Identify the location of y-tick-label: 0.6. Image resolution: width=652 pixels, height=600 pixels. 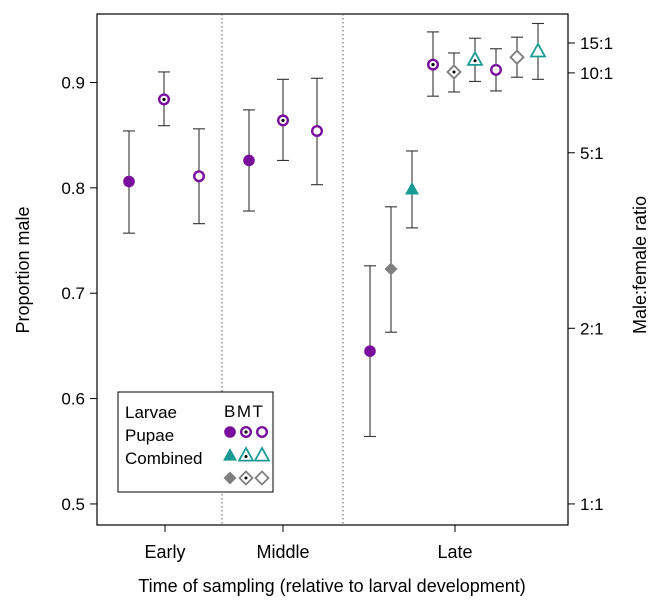
(73, 399).